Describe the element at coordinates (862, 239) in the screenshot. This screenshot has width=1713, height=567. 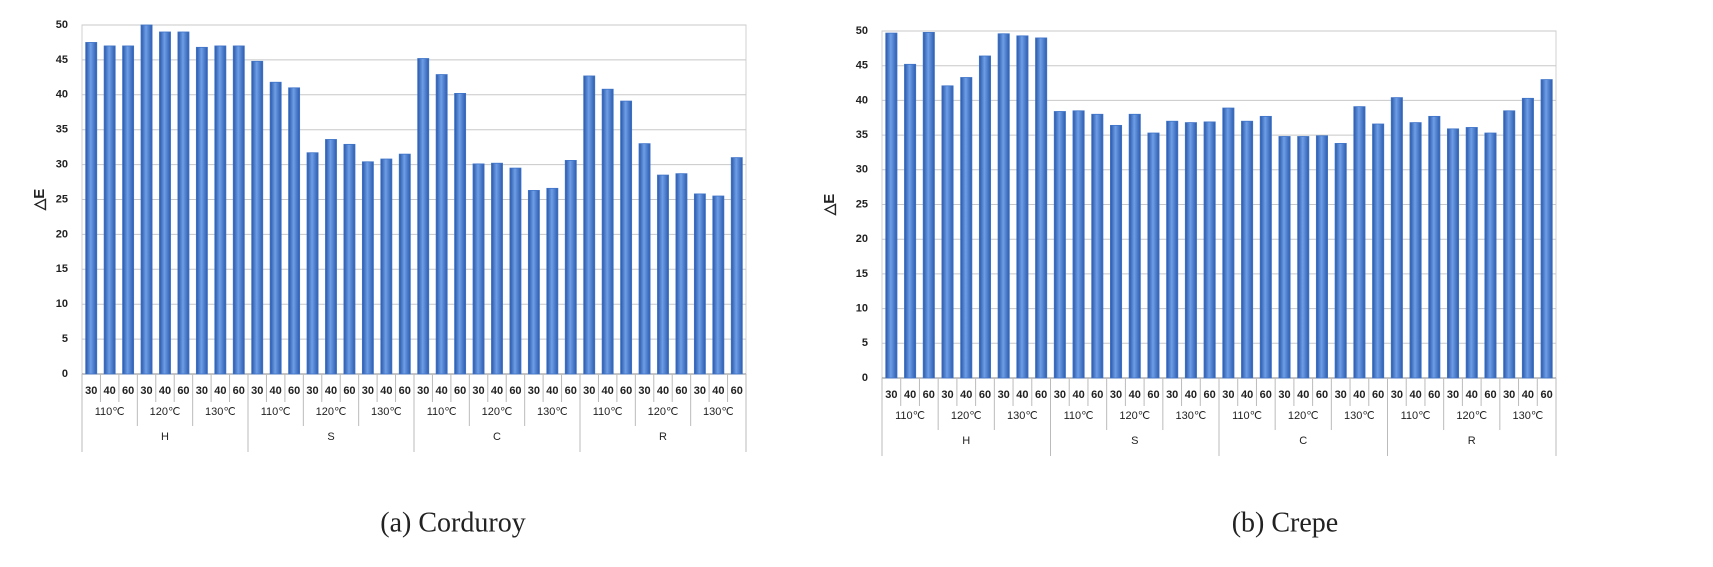
I see `y-tick-label: 20` at that location.